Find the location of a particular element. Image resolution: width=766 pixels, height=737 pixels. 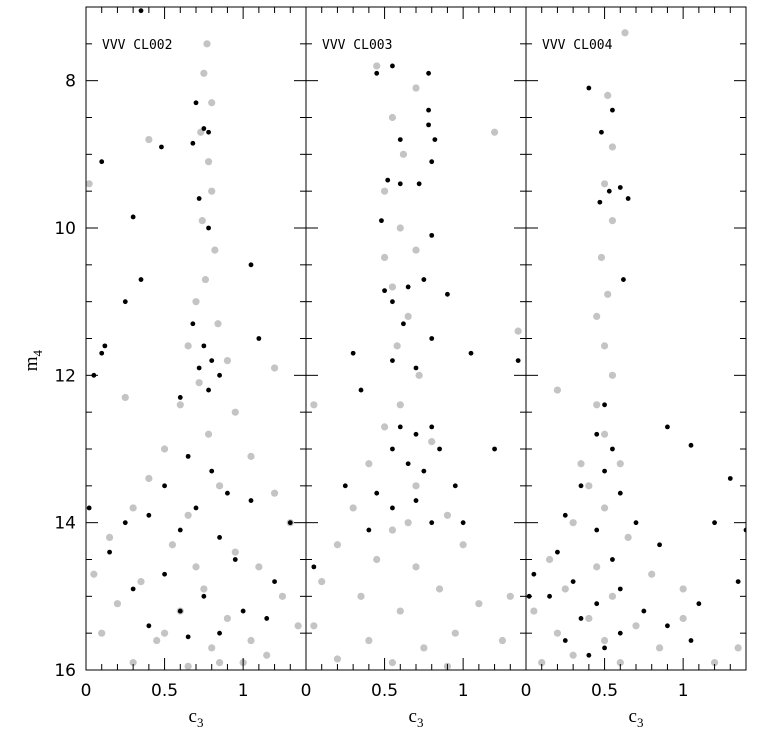

x-axis-label-sub: 3 is located at coordinates (200, 722).